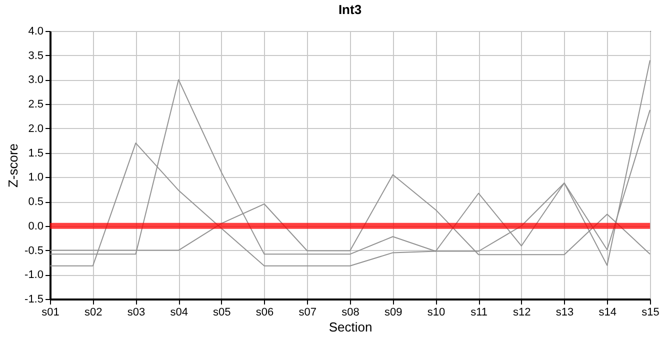 The width and height of the screenshot is (660, 360). I want to click on x-tick-label: s11, so click(479, 312).